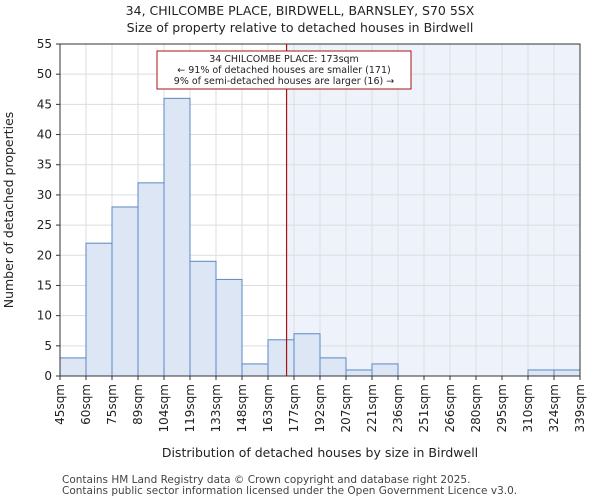  I want to click on y-tick-label-45: 45, so click(44, 104).